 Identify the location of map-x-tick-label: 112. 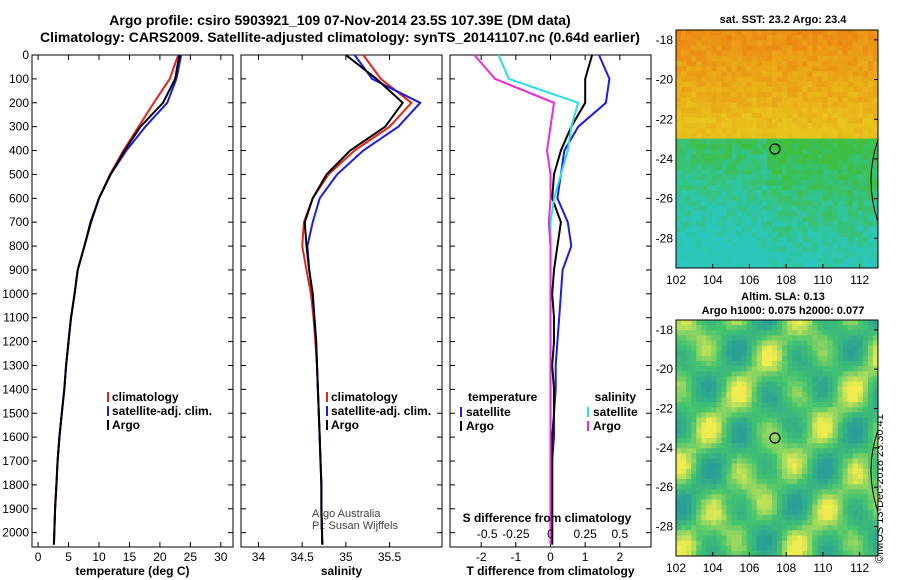
(859, 568).